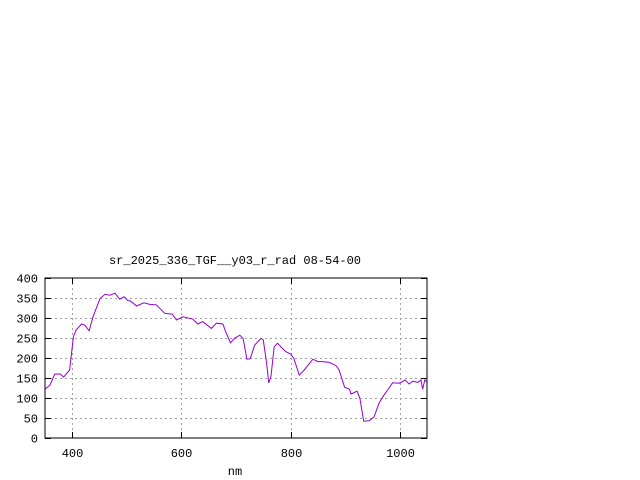 The image size is (640, 480). What do you see at coordinates (34, 440) in the screenshot?
I see `y-tick-label: 0` at bounding box center [34, 440].